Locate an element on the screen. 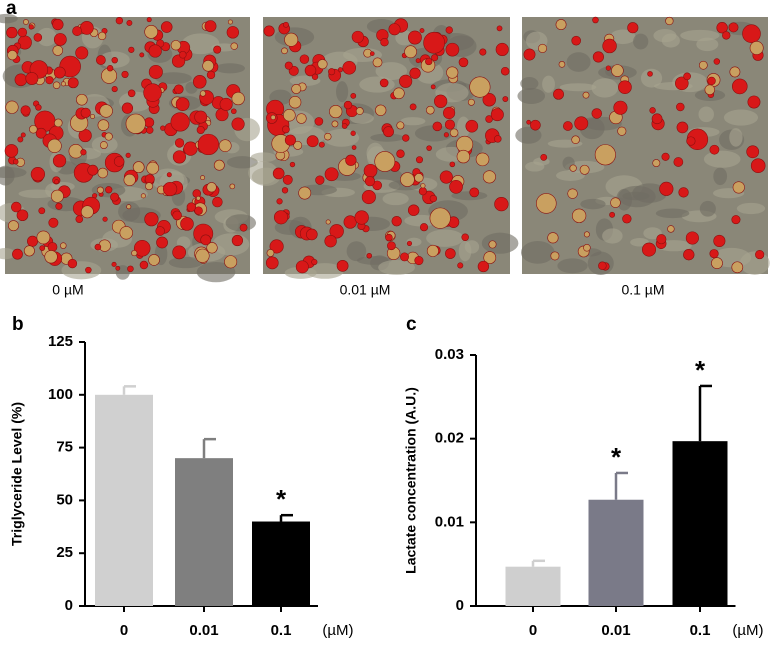  y-tick-label: 50 is located at coordinates (64, 499).